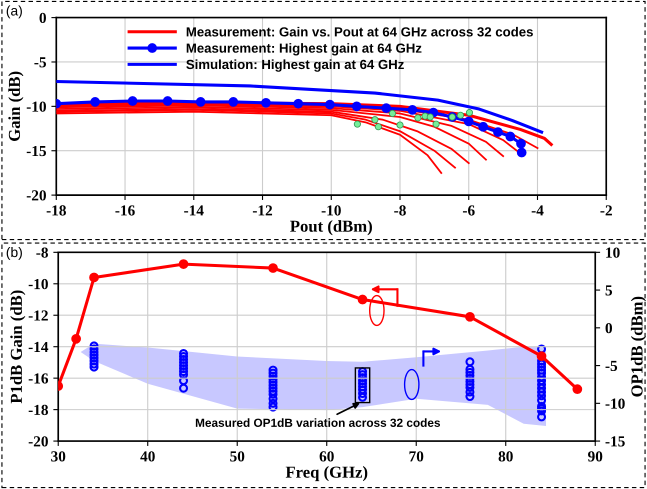 Image resolution: width=647 pixels, height=489 pixels. I want to click on annotation: Measured OP1dB variation across 32 codes, so click(318, 422).